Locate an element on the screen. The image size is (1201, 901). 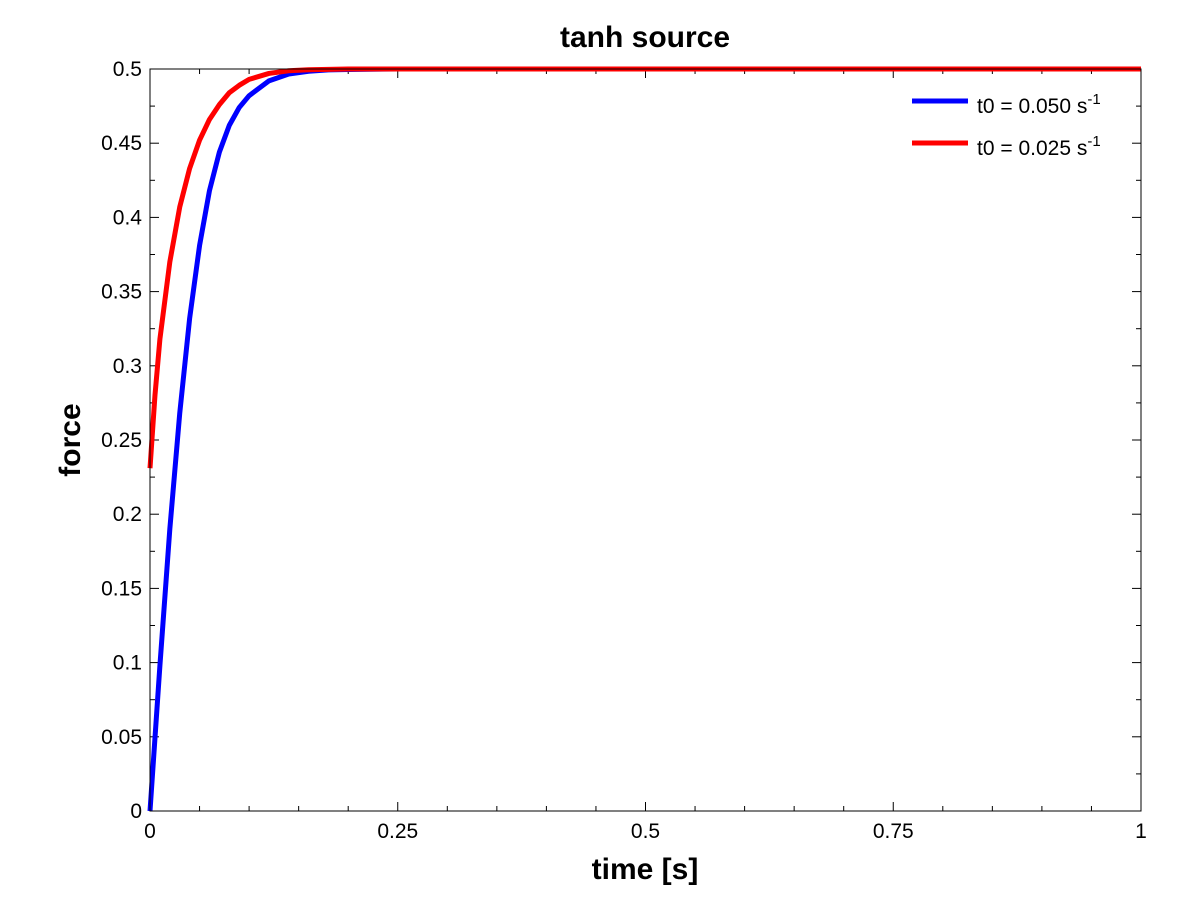
y-tick-label: 0.3 is located at coordinates (127, 366).